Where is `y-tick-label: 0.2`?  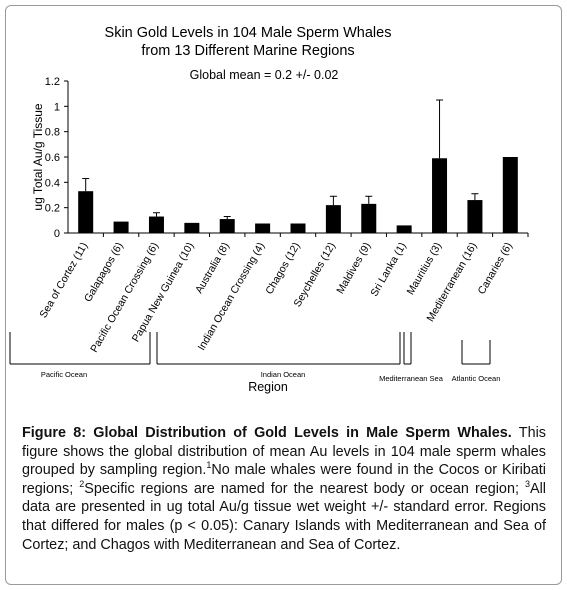 y-tick-label: 0.2 is located at coordinates (52, 209).